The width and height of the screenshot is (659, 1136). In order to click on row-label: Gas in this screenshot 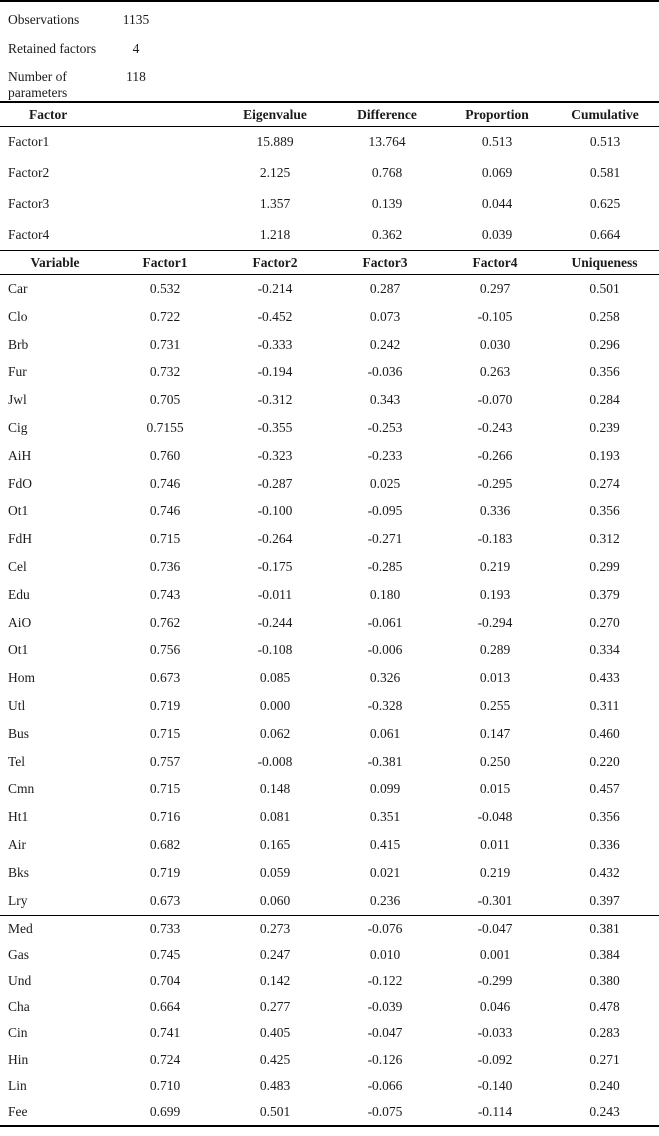, I will do `click(18, 954)`.